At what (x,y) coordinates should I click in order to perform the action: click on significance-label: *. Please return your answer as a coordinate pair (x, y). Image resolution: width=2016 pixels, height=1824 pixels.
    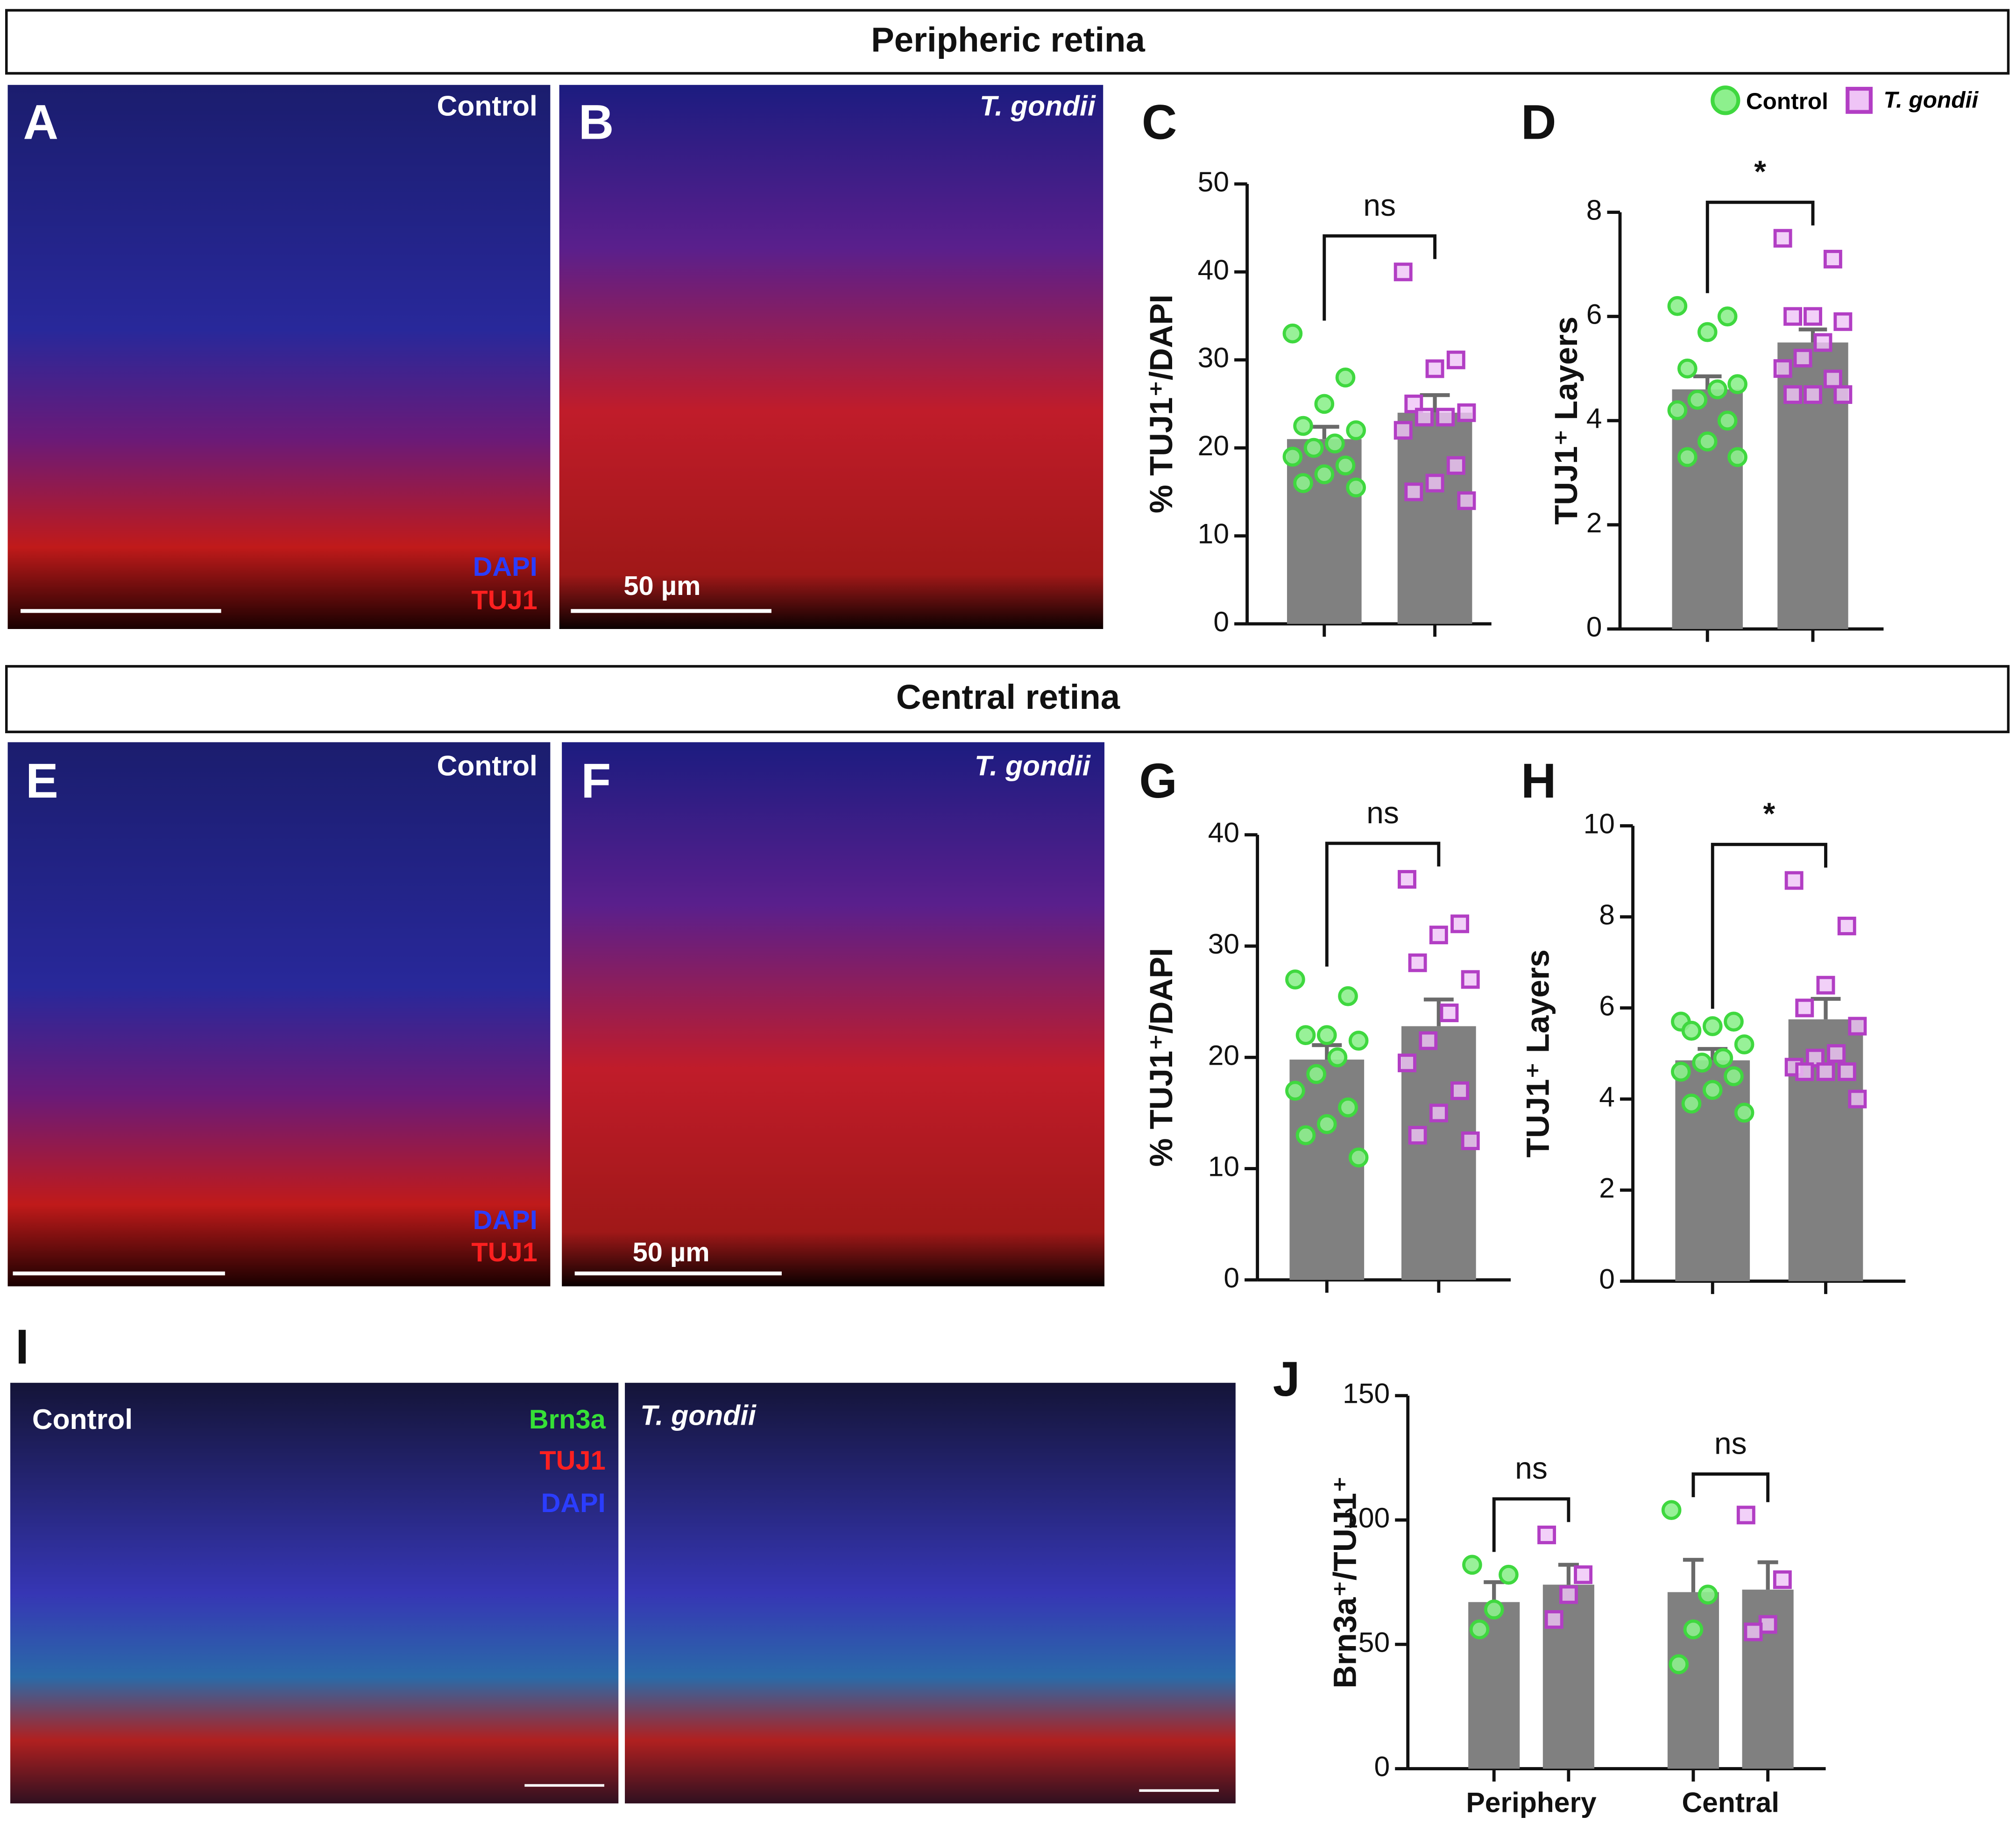
    Looking at the image, I should click on (1769, 814).